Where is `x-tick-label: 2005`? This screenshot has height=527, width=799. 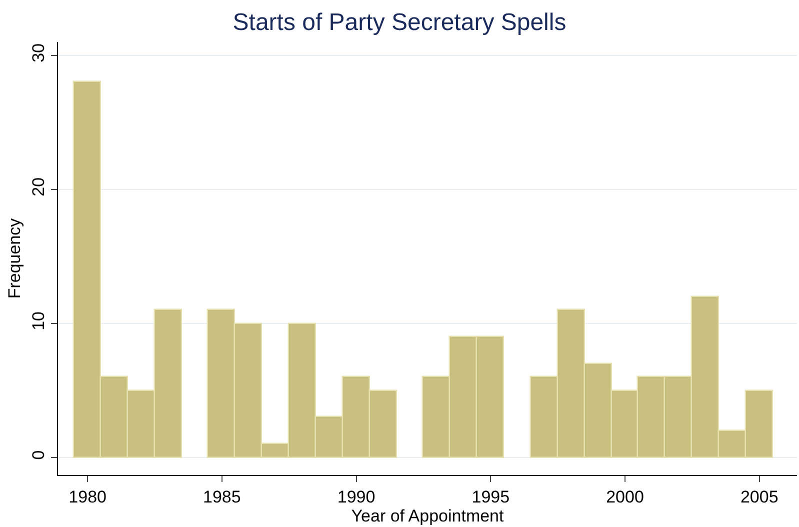
x-tick-label: 2005 is located at coordinates (759, 496).